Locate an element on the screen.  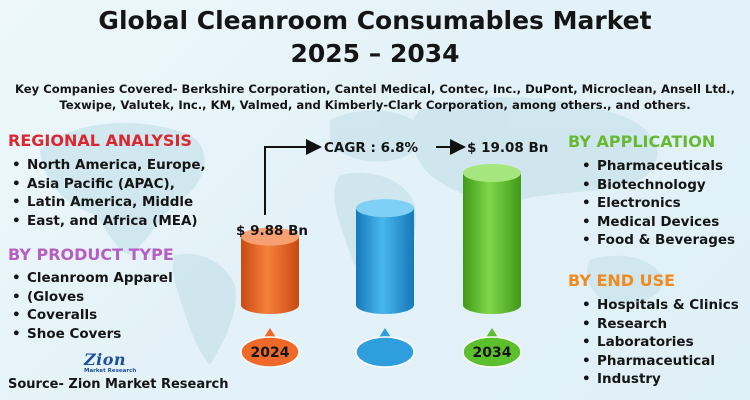
product-item: Shoe Covers is located at coordinates (91, 334).